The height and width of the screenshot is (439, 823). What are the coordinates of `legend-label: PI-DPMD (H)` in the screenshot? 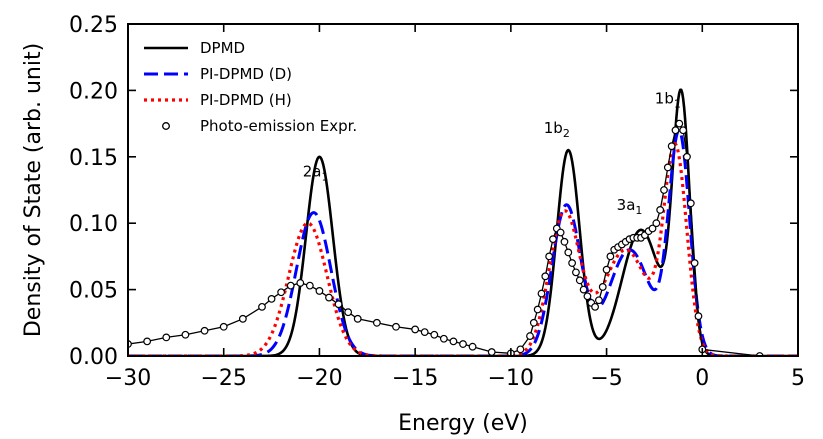 It's located at (246, 100).